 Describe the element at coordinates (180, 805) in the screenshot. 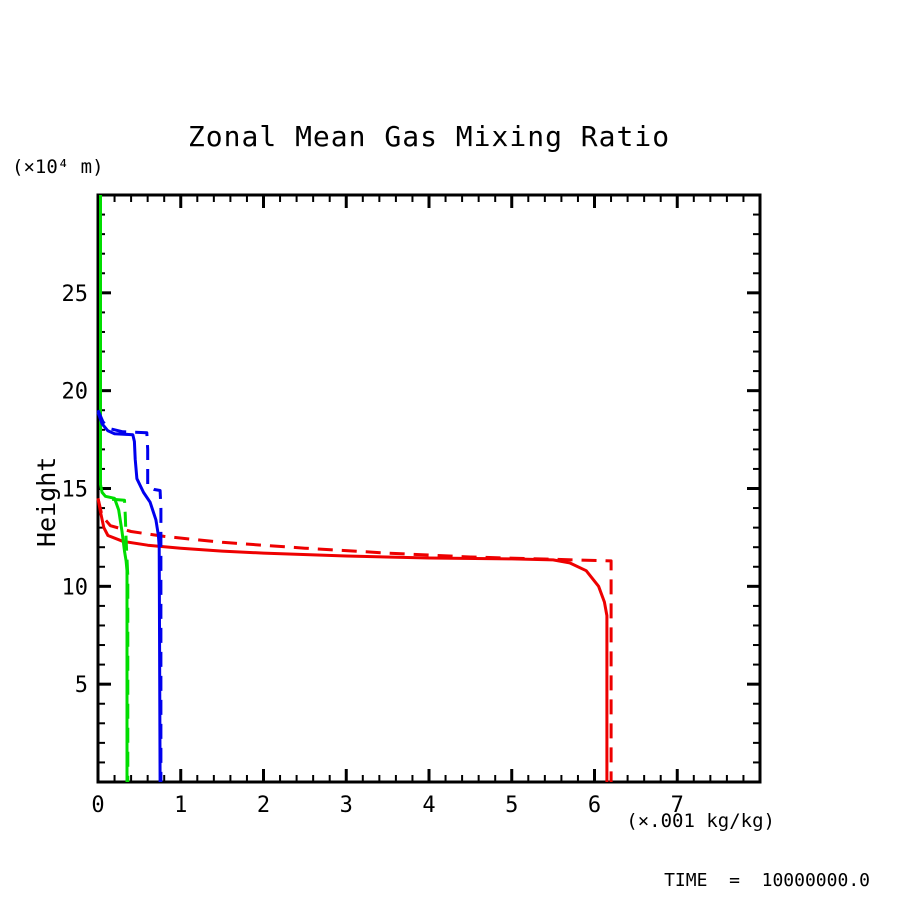

I see `x-tick-label: 1` at that location.